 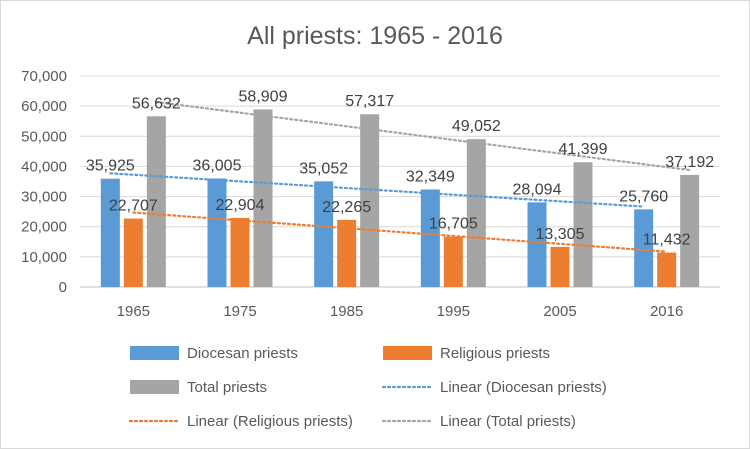 I want to click on x-tick-label: 2016, so click(x=666, y=311).